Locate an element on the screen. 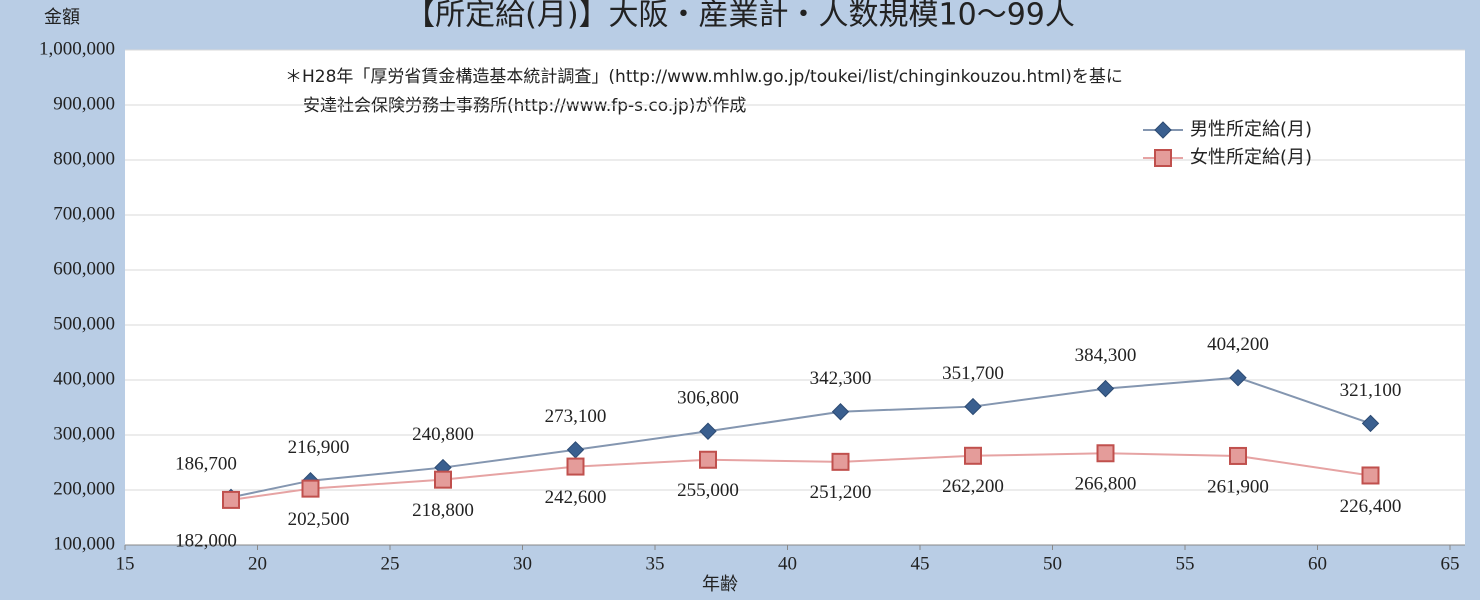 The image size is (1480, 600). y-tick-label: 1,000,000 is located at coordinates (77, 48).